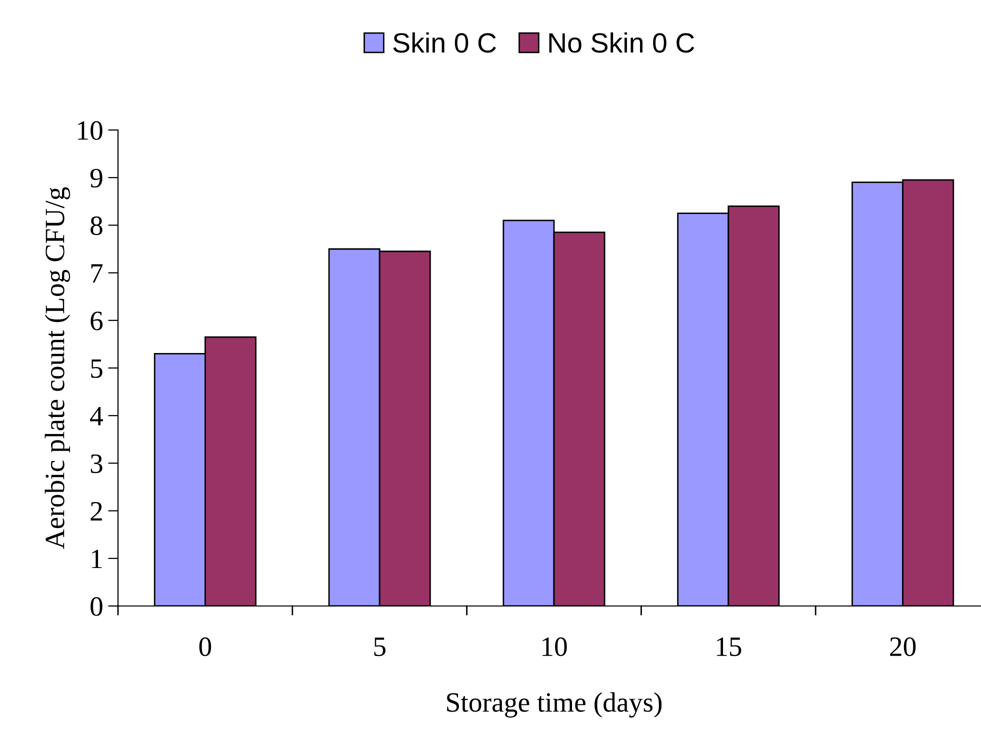  I want to click on x-tick-label: 5, so click(380, 647).